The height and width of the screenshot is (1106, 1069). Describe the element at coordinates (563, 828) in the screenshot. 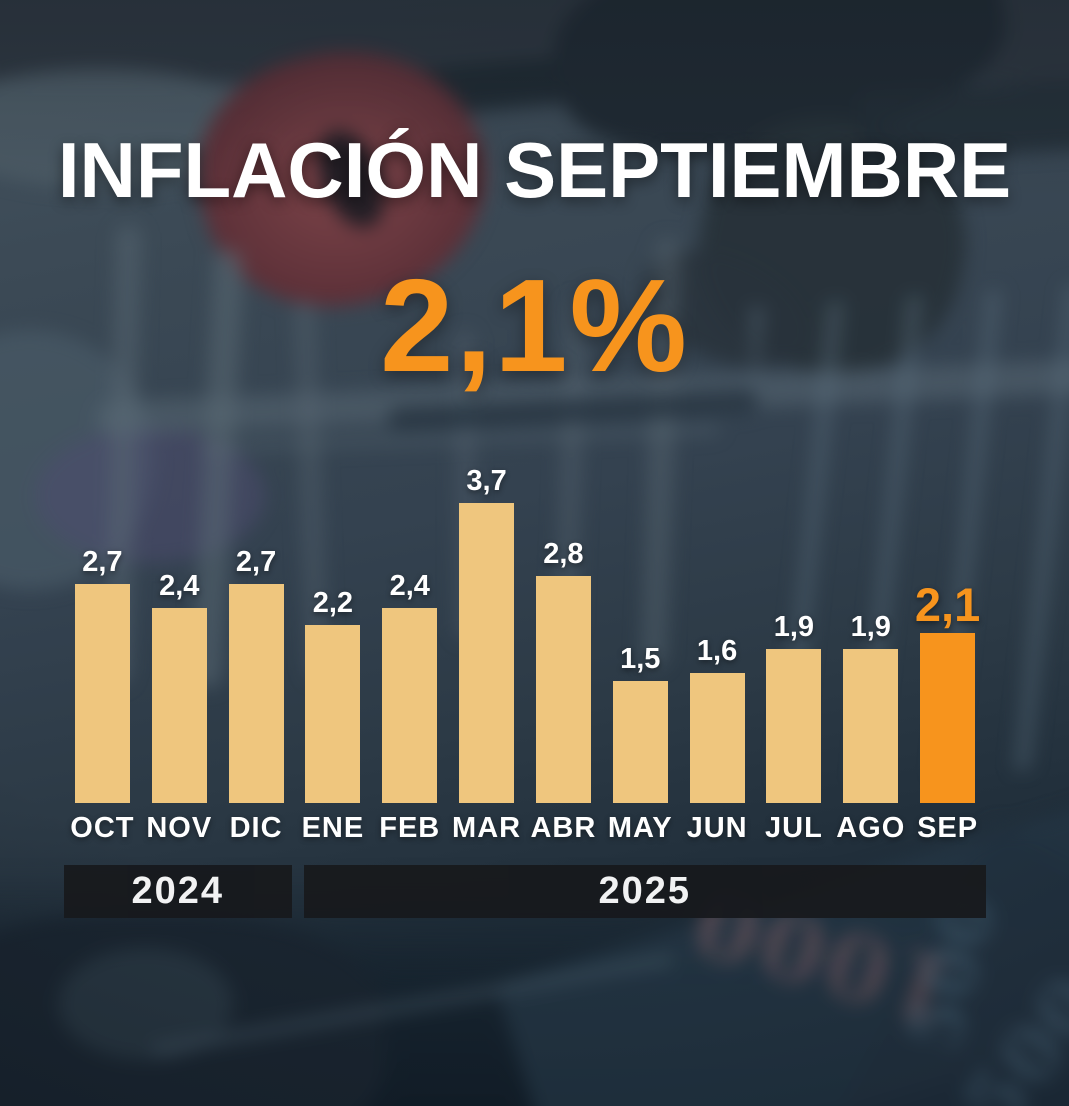

I see `month-label-abr: ABR` at that location.